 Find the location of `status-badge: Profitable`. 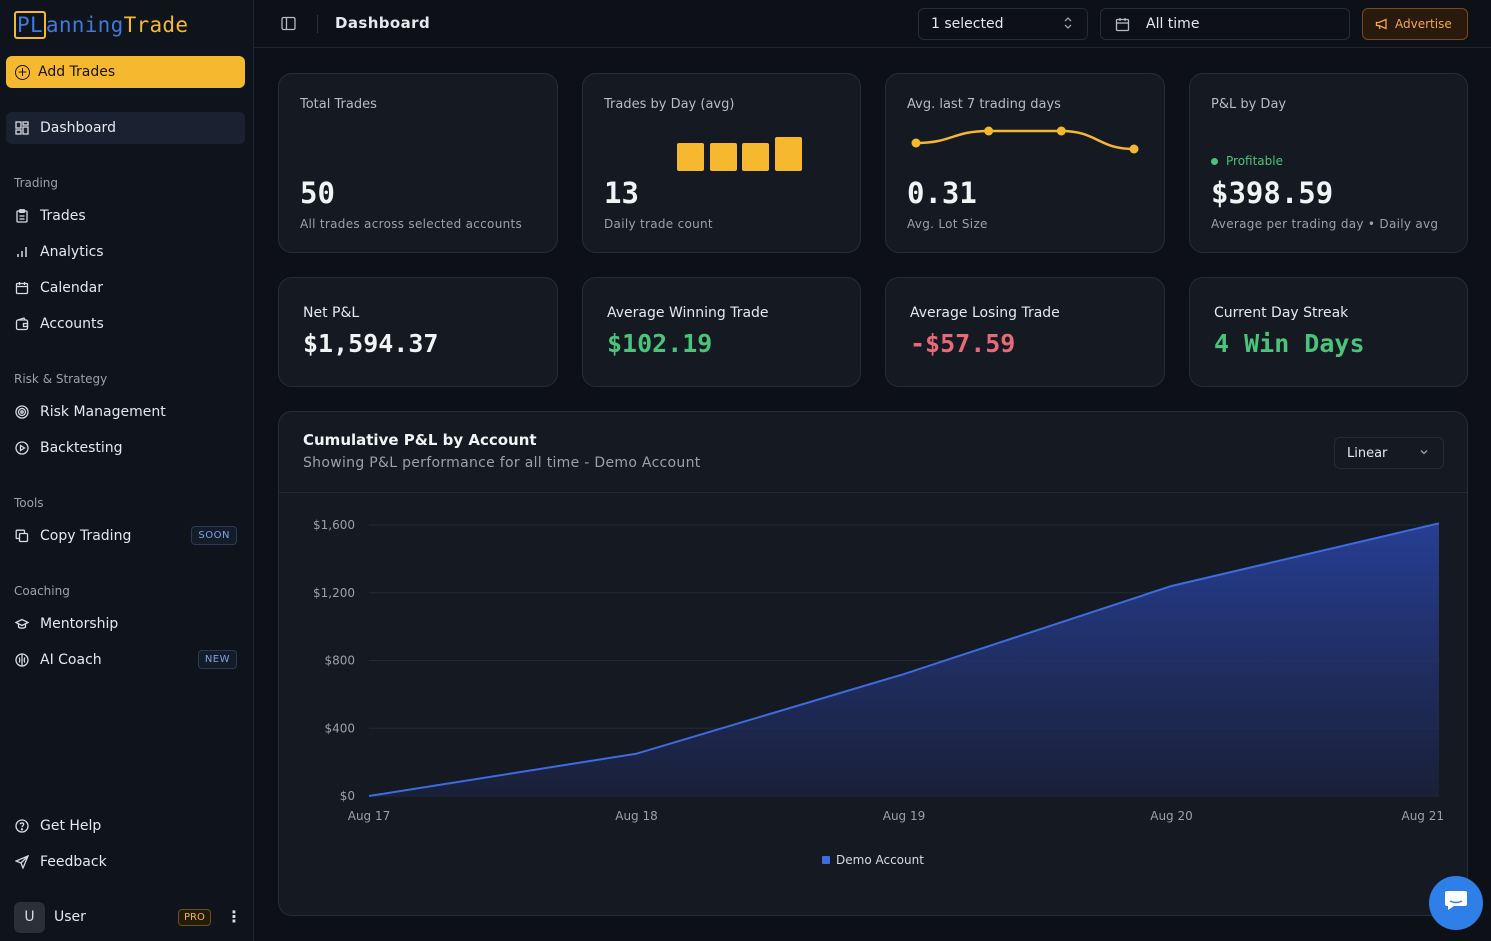

status-badge: Profitable is located at coordinates (1247, 161).